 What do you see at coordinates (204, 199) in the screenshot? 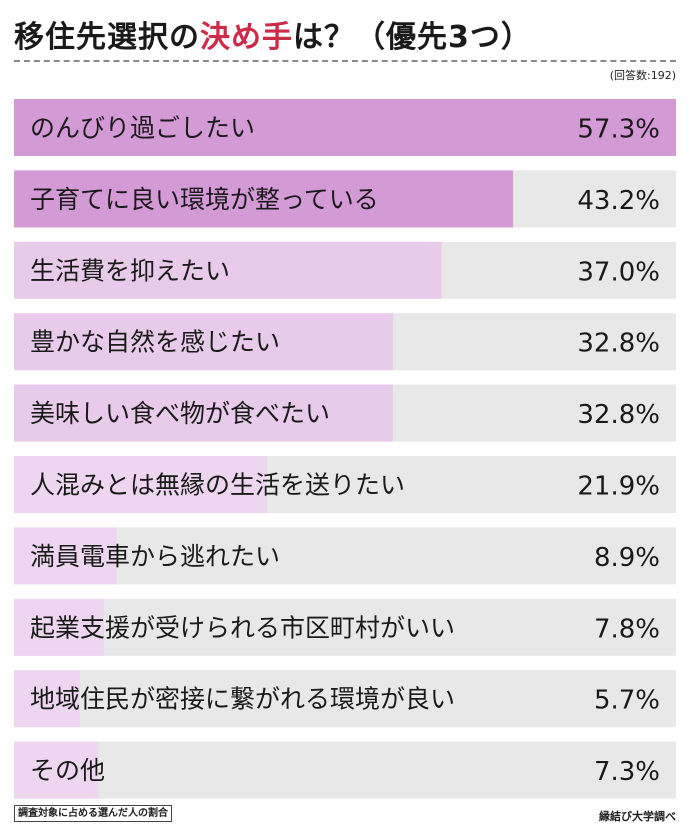
I see `category-label: 子育てに良い環境が整っている` at bounding box center [204, 199].